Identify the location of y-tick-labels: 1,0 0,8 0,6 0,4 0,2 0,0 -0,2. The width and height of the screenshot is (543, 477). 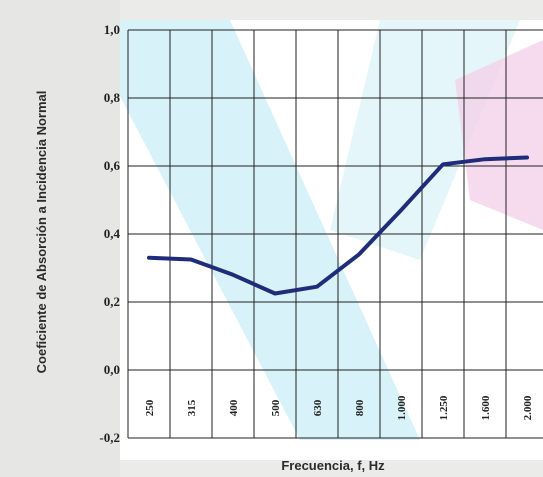
(109, 233).